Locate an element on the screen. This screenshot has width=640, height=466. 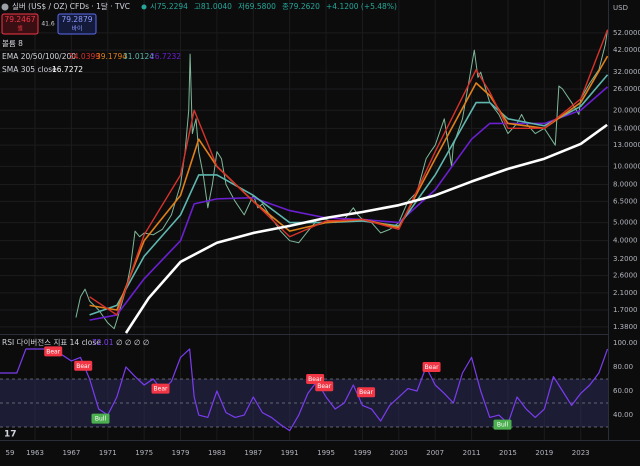
sell-price: 79.2467 is located at coordinates (19, 19).